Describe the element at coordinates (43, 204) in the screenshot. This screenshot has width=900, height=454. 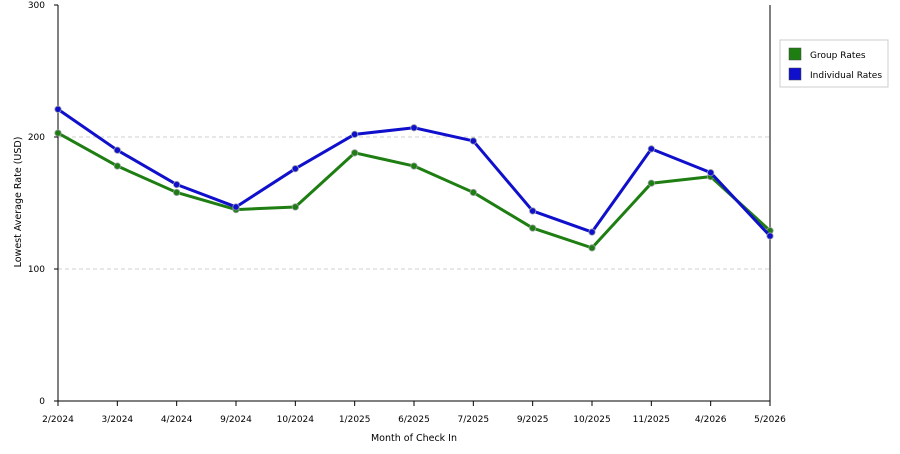
I see `y-axis-ticks: 0 100 200 300` at that location.